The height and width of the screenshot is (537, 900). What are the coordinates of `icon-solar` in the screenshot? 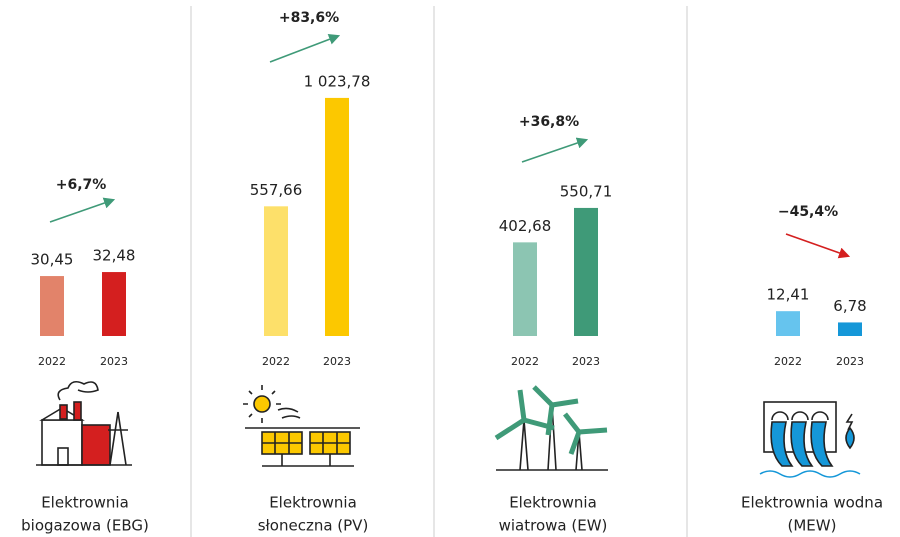 It's located at (301, 426).